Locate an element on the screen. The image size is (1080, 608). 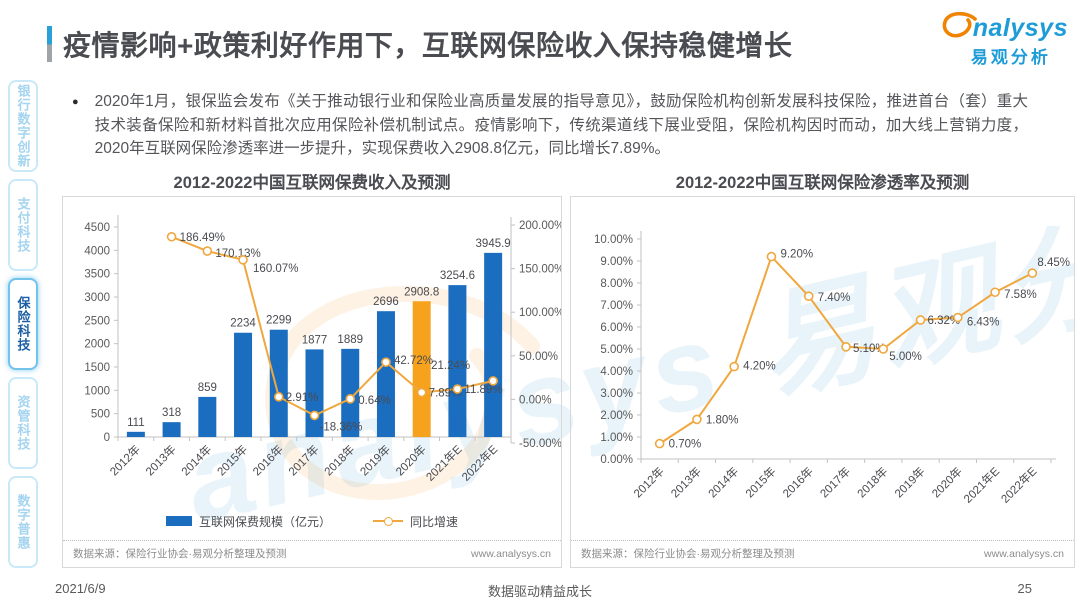
bar-value-label: 1877 is located at coordinates (315, 340).